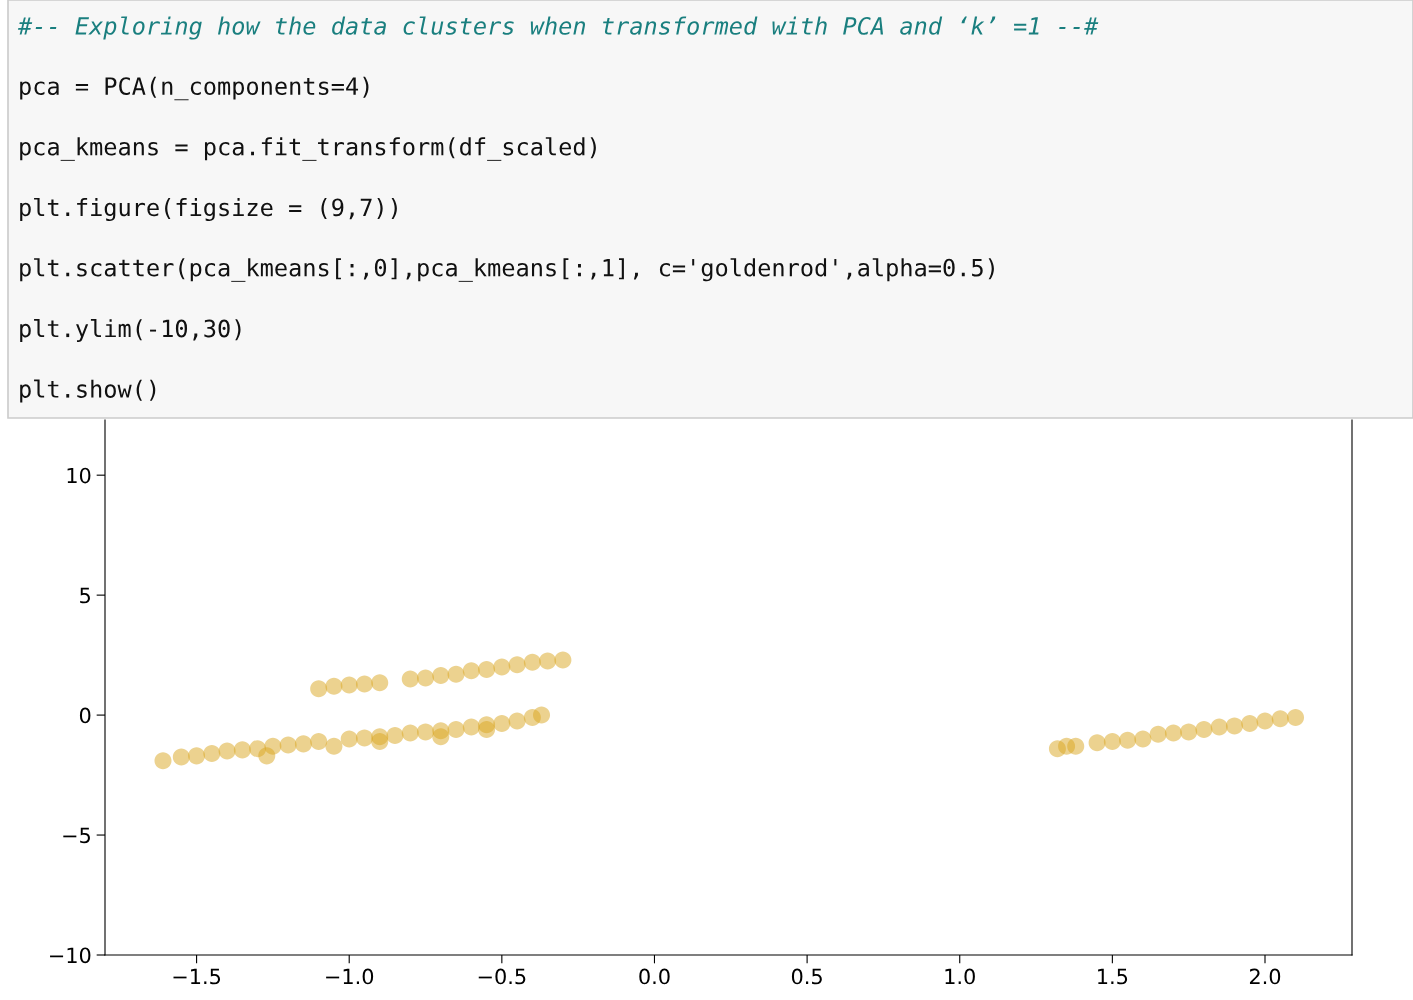 The height and width of the screenshot is (1000, 1413). What do you see at coordinates (502, 976) in the screenshot?
I see `x-tick-label: −0.5` at bounding box center [502, 976].